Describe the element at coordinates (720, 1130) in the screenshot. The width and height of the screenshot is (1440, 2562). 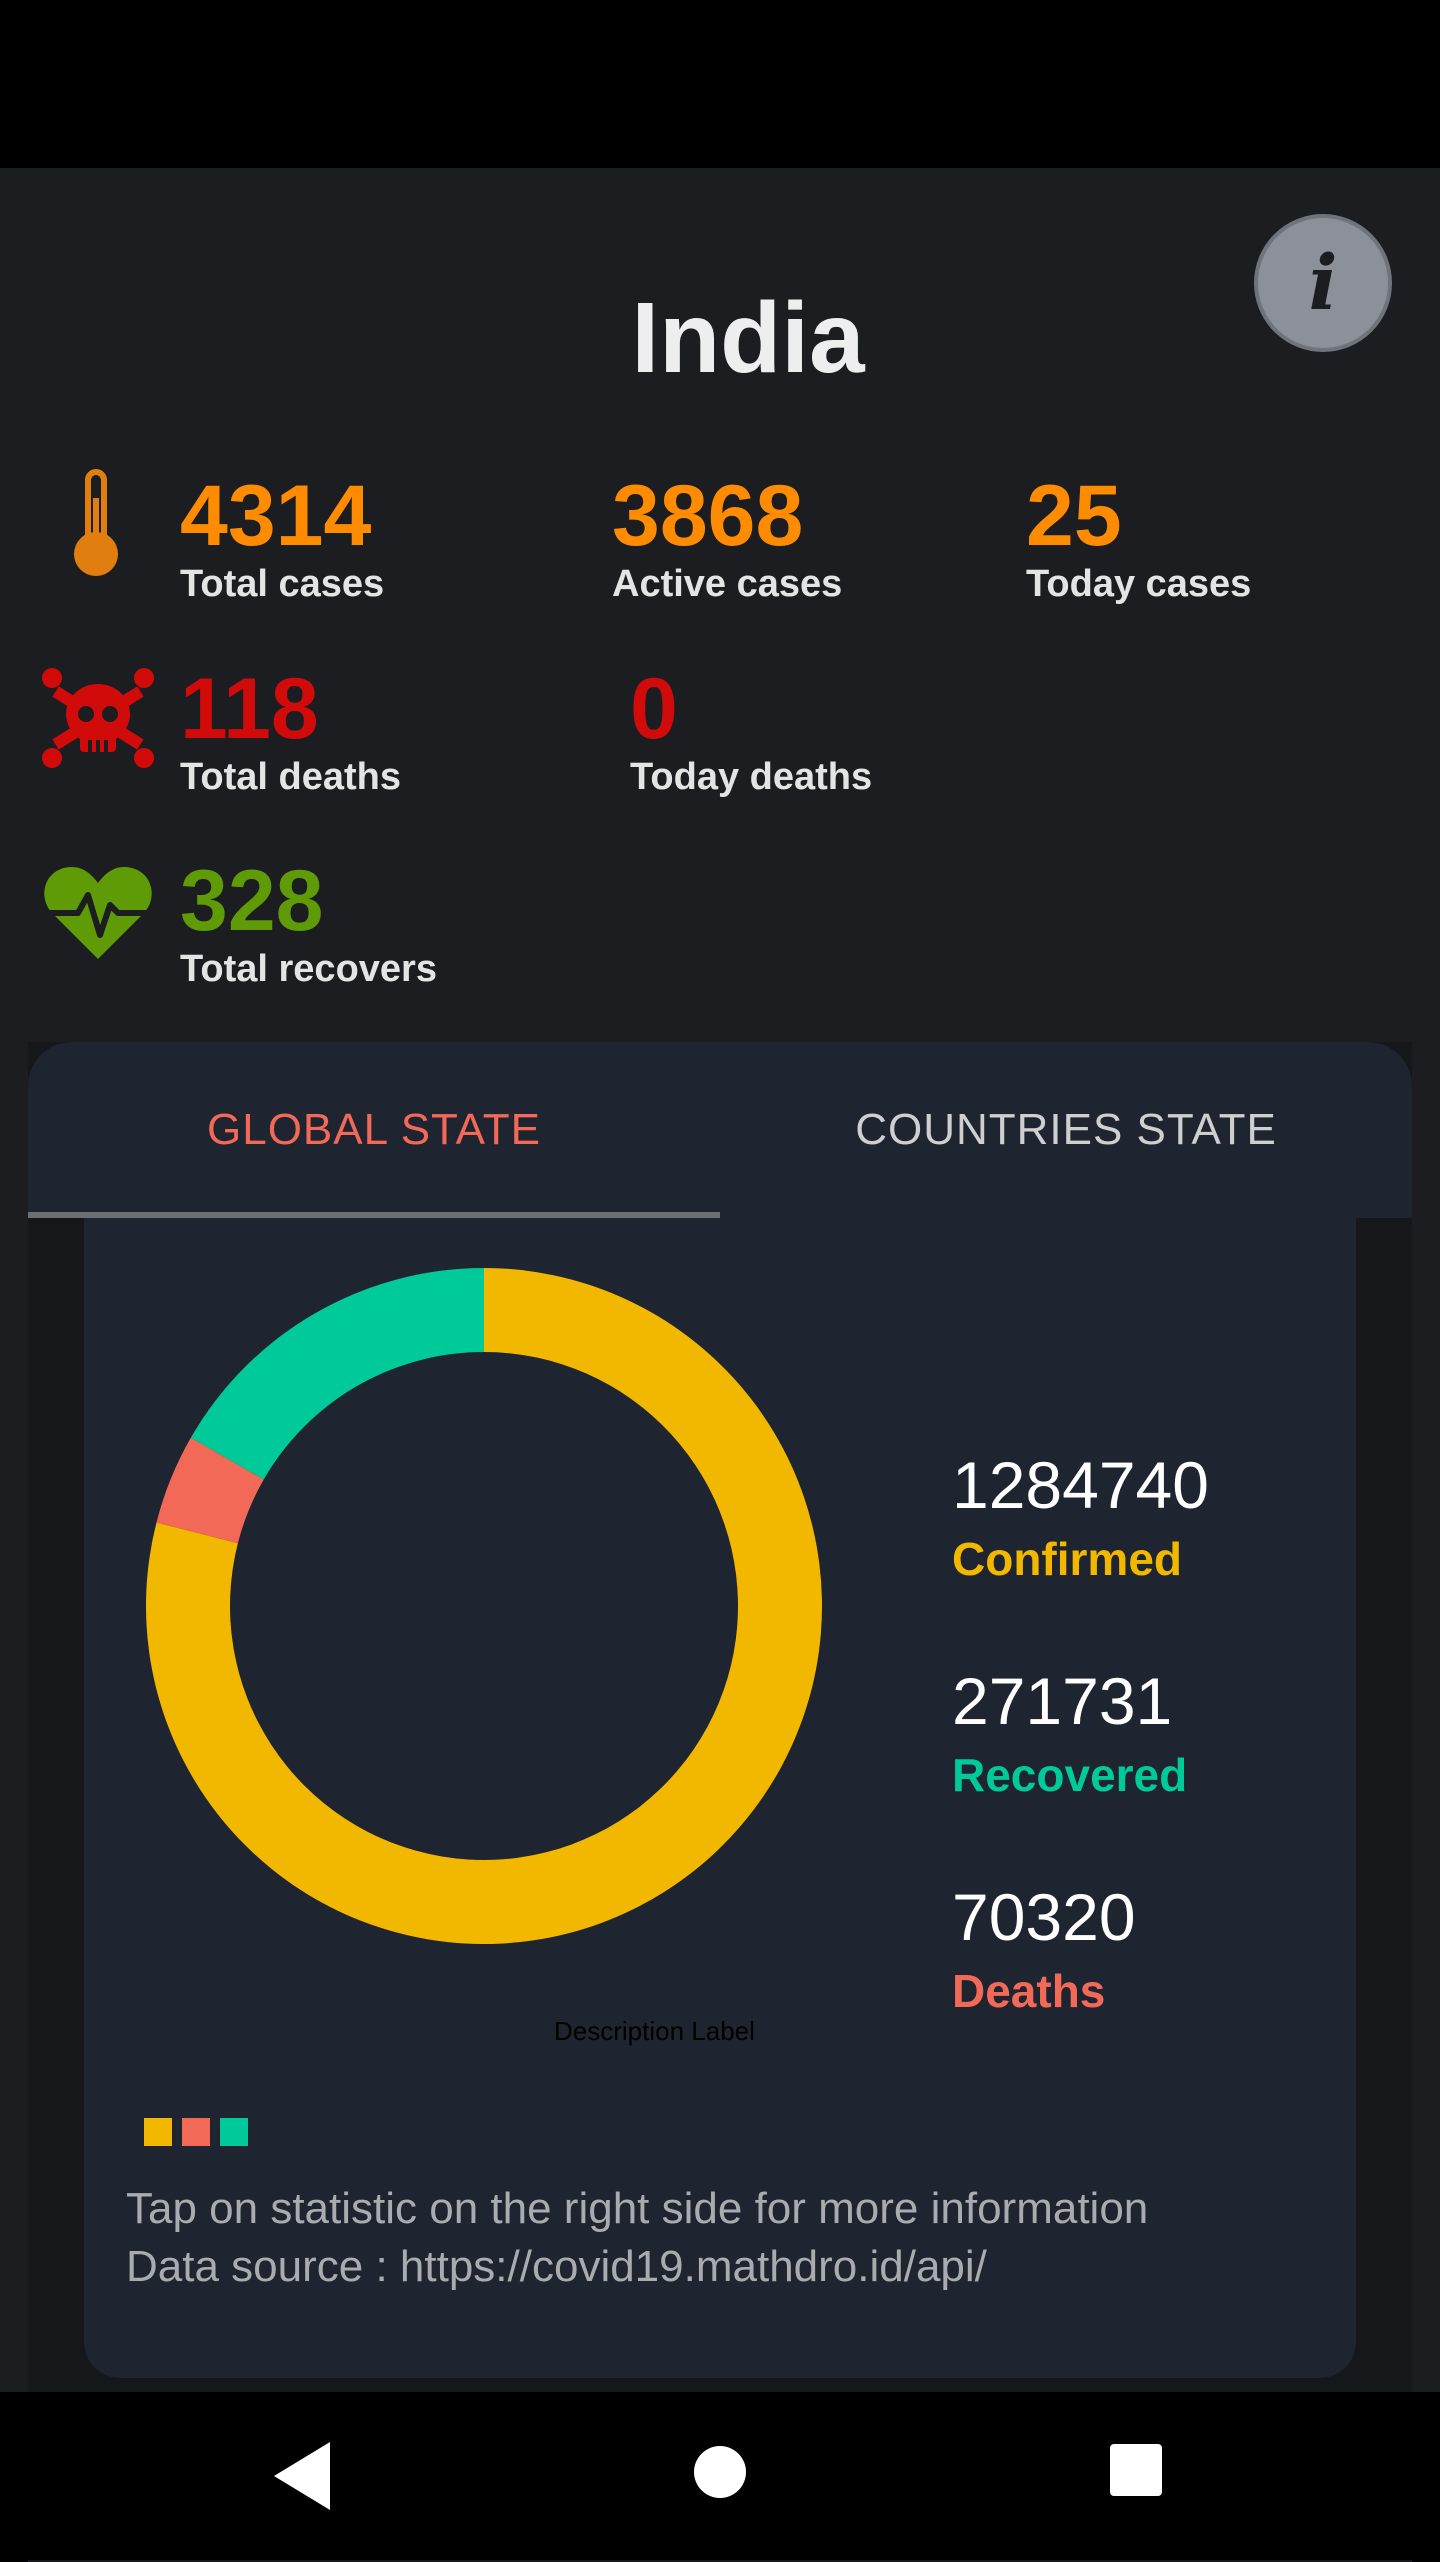
I see `tab-bar: GLOBAL STATE COUNTRIES STATE` at that location.